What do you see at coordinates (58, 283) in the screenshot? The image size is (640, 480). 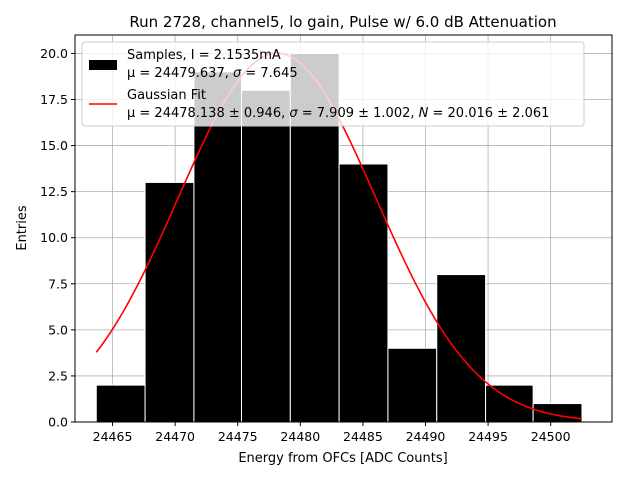 I see `y-tick-label: 7.5` at bounding box center [58, 283].